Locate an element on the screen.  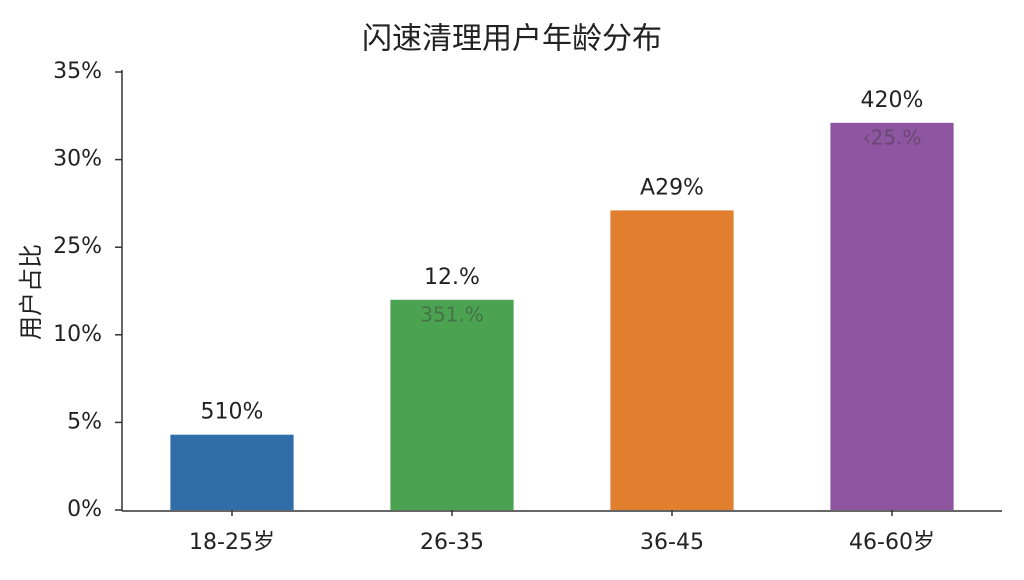
x-tick-label: 26-35 is located at coordinates (452, 542).